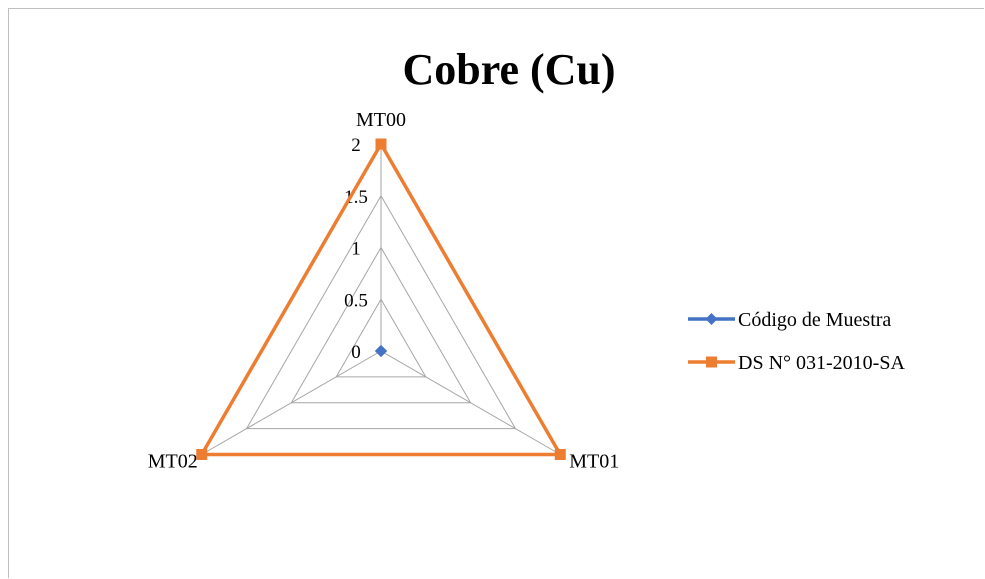 The width and height of the screenshot is (985, 579). Describe the element at coordinates (508, 69) in the screenshot. I see `chart-title: Cobre (Cu)` at that location.